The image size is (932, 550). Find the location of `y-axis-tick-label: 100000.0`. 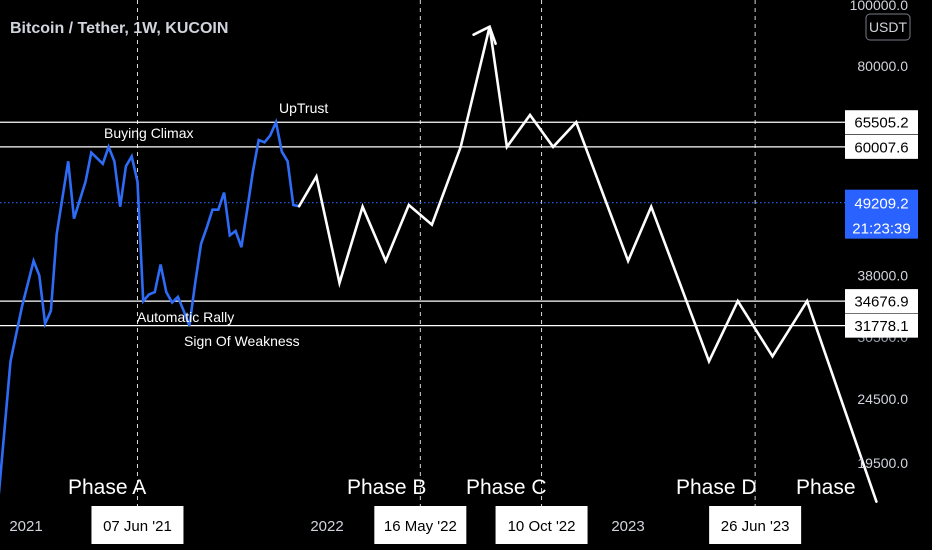

y-axis-tick-label: 100000.0 is located at coordinates (879, 6).